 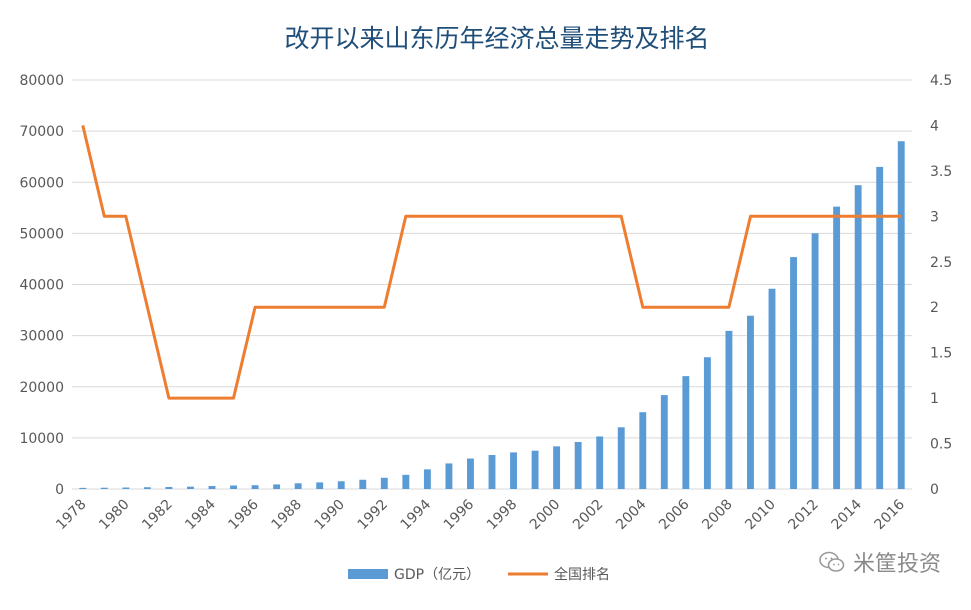 I want to click on right-tick-label: 2.5, so click(x=941, y=263).